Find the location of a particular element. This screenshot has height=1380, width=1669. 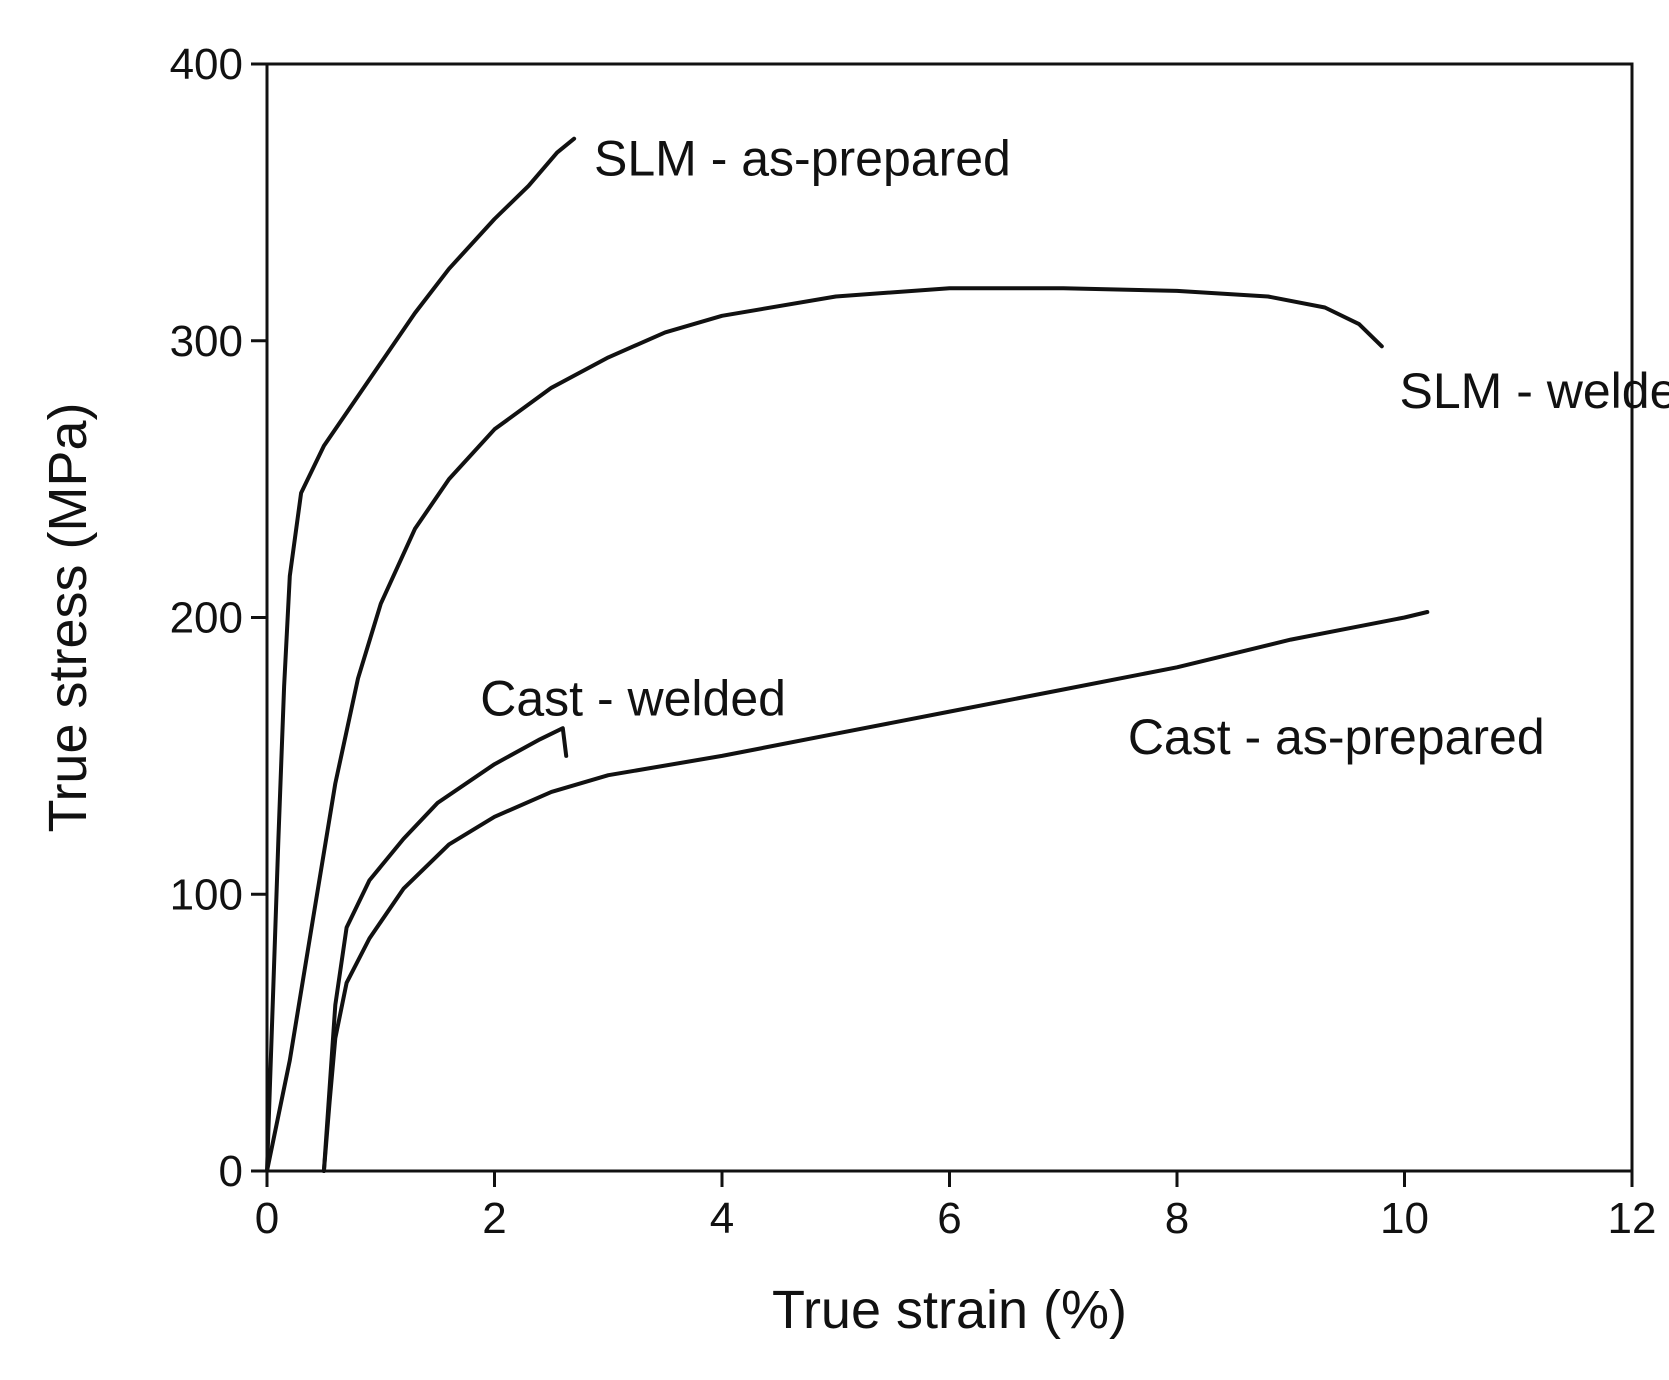

x-tick-label: 6 is located at coordinates (949, 1218).